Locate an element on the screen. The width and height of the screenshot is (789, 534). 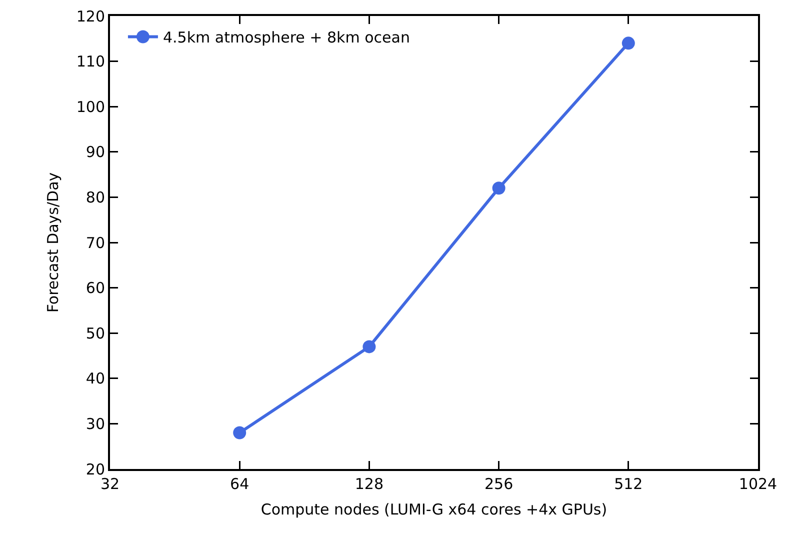
x-tick-label: 256 is located at coordinates (499, 484).